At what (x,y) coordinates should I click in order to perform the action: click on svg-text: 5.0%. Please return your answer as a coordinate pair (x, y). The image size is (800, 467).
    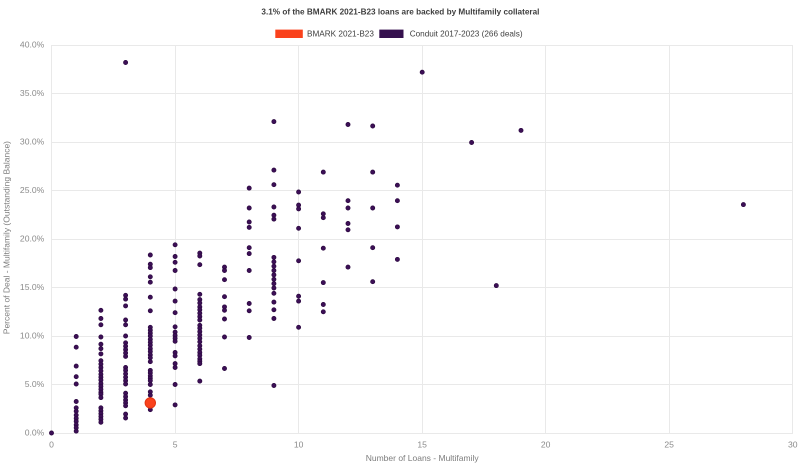
    Looking at the image, I should click on (35, 384).